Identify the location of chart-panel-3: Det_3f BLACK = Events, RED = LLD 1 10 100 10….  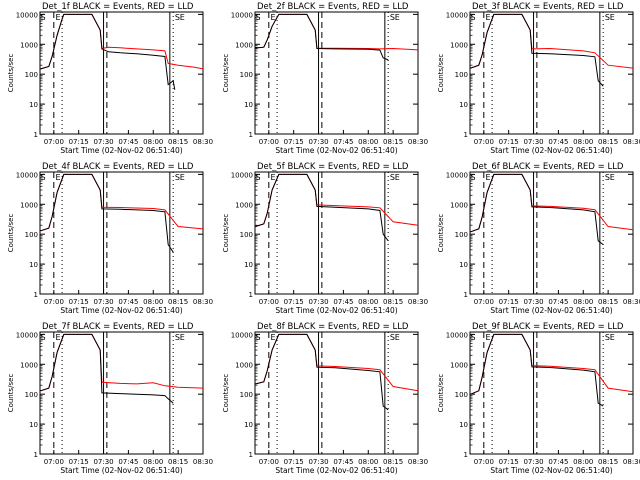
(538, 78).